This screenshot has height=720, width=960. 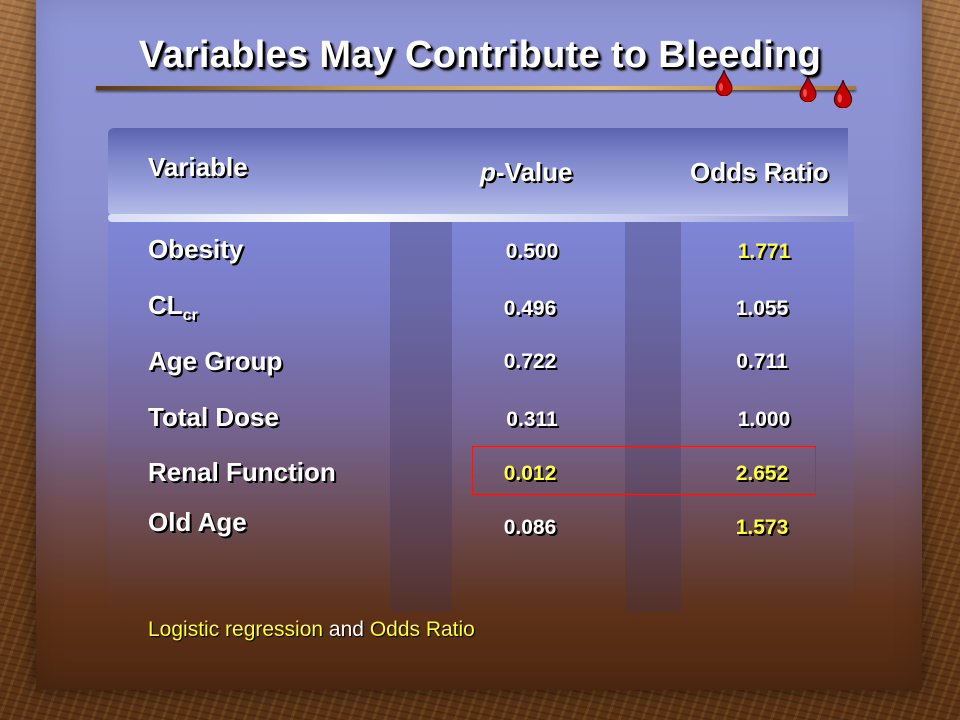 I want to click on footnote: Logistic regression and Odds Ratio, so click(x=311, y=630).